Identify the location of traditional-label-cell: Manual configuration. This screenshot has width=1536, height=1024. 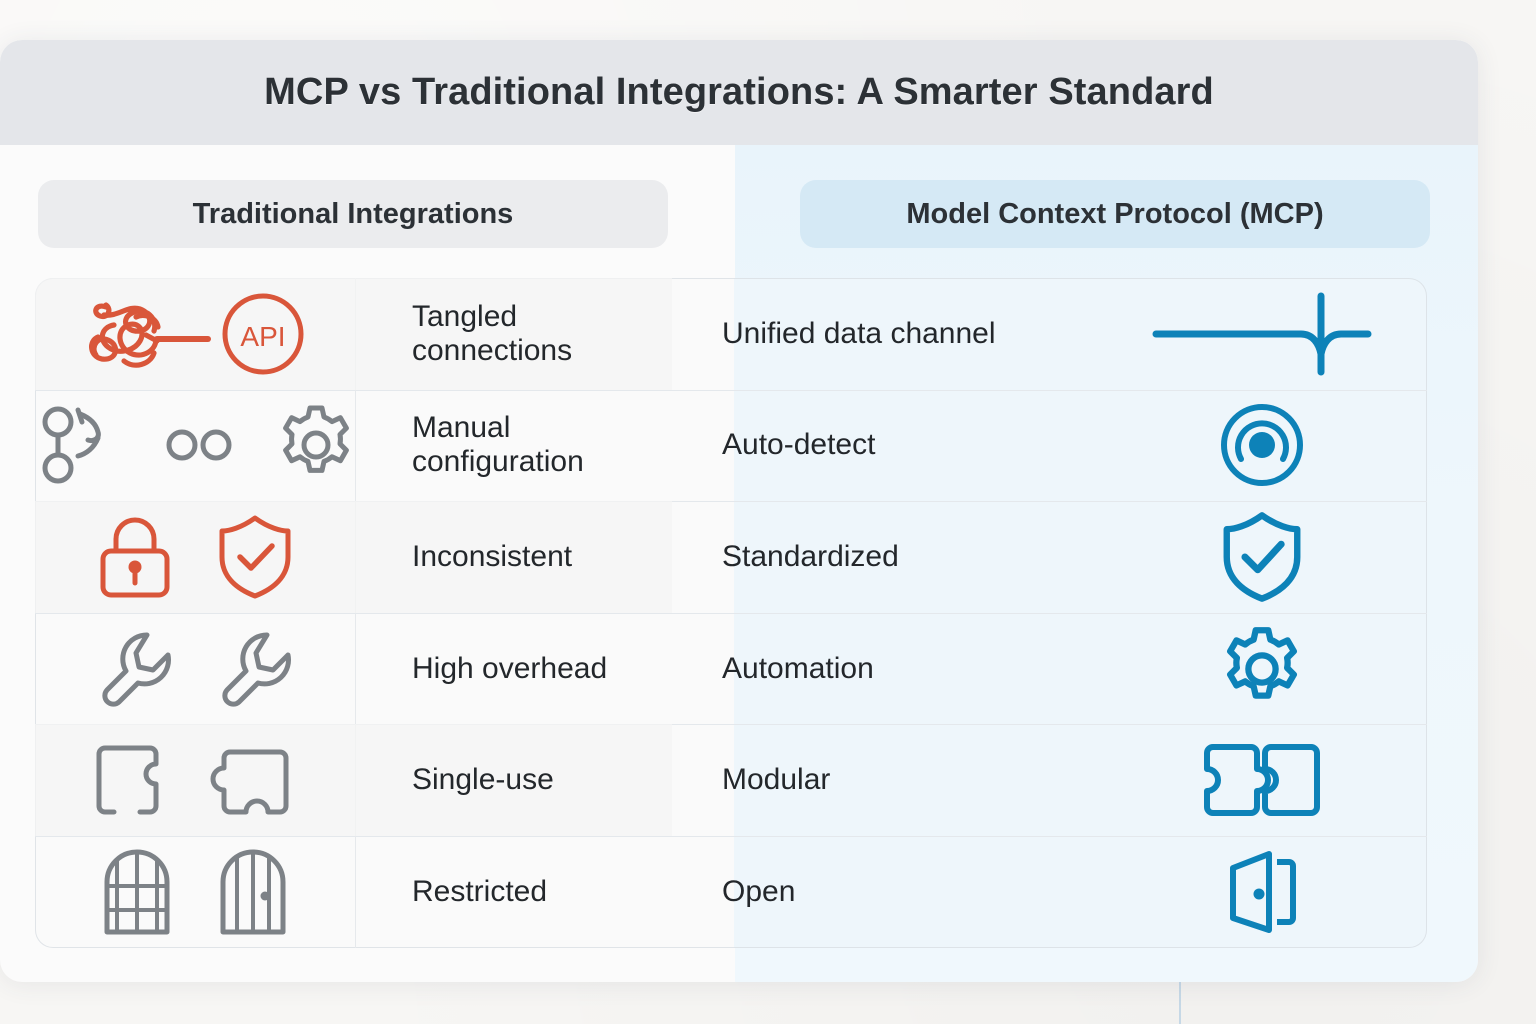
(513, 446).